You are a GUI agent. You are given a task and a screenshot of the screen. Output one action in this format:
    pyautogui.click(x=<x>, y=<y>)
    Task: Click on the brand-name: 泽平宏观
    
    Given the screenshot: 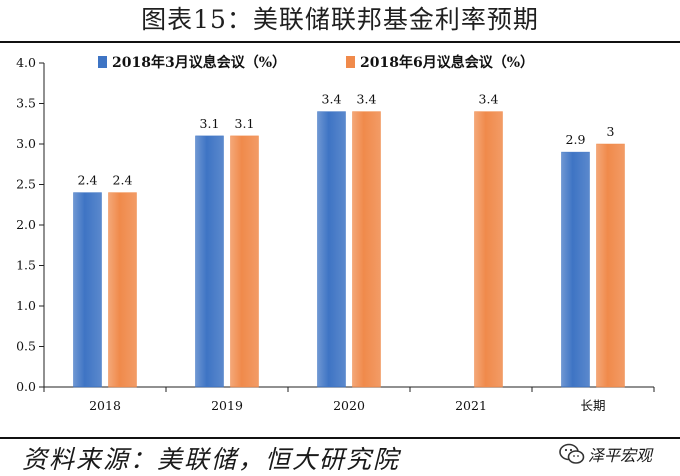 What is the action you would take?
    pyautogui.click(x=620, y=455)
    